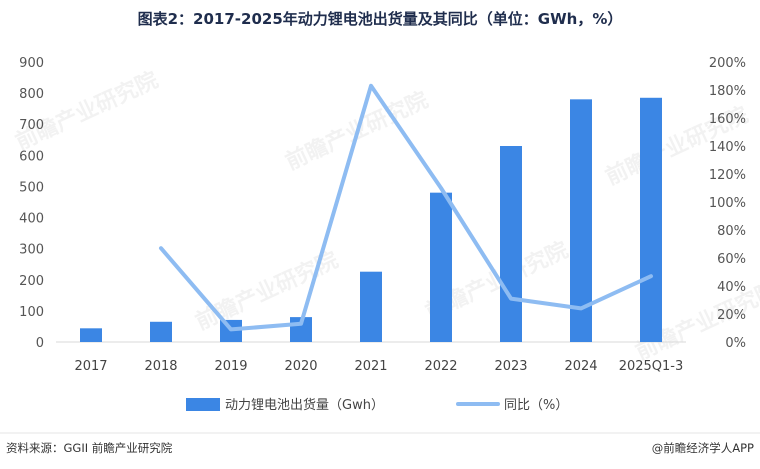  Describe the element at coordinates (31, 125) in the screenshot. I see `left-tick-label: 700` at that location.